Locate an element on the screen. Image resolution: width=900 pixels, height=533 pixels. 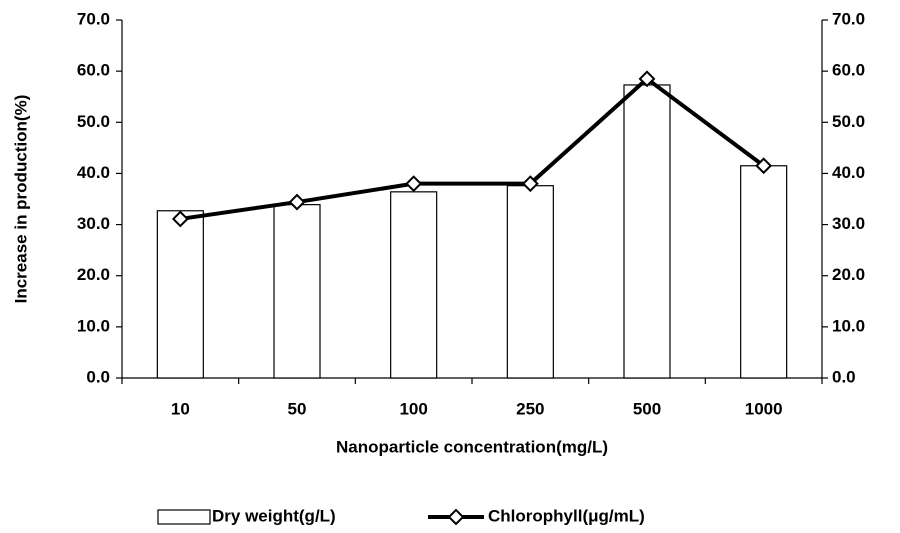
y2-tick-label: 10.0 is located at coordinates (848, 325).